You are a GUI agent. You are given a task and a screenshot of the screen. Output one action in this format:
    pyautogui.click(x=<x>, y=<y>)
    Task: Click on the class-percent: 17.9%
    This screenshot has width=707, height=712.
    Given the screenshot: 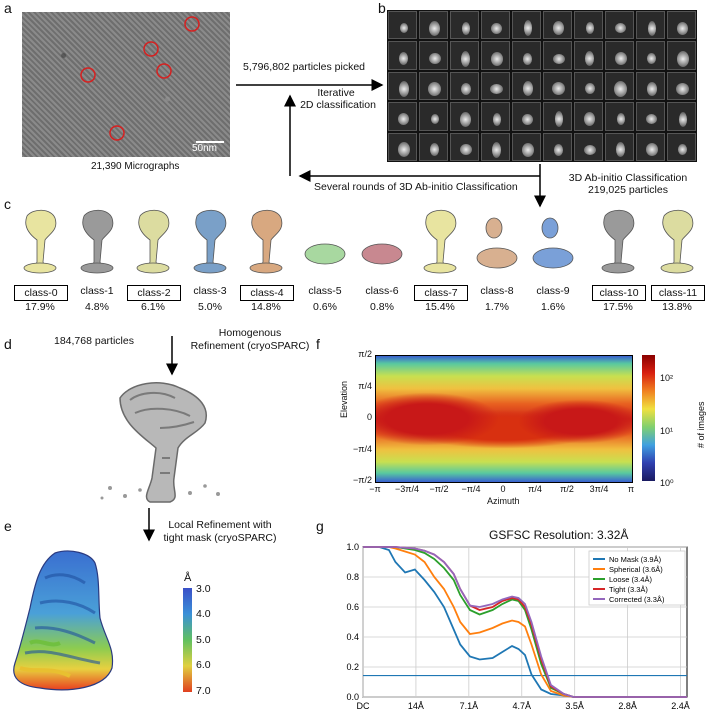 What is the action you would take?
    pyautogui.click(x=40, y=307)
    